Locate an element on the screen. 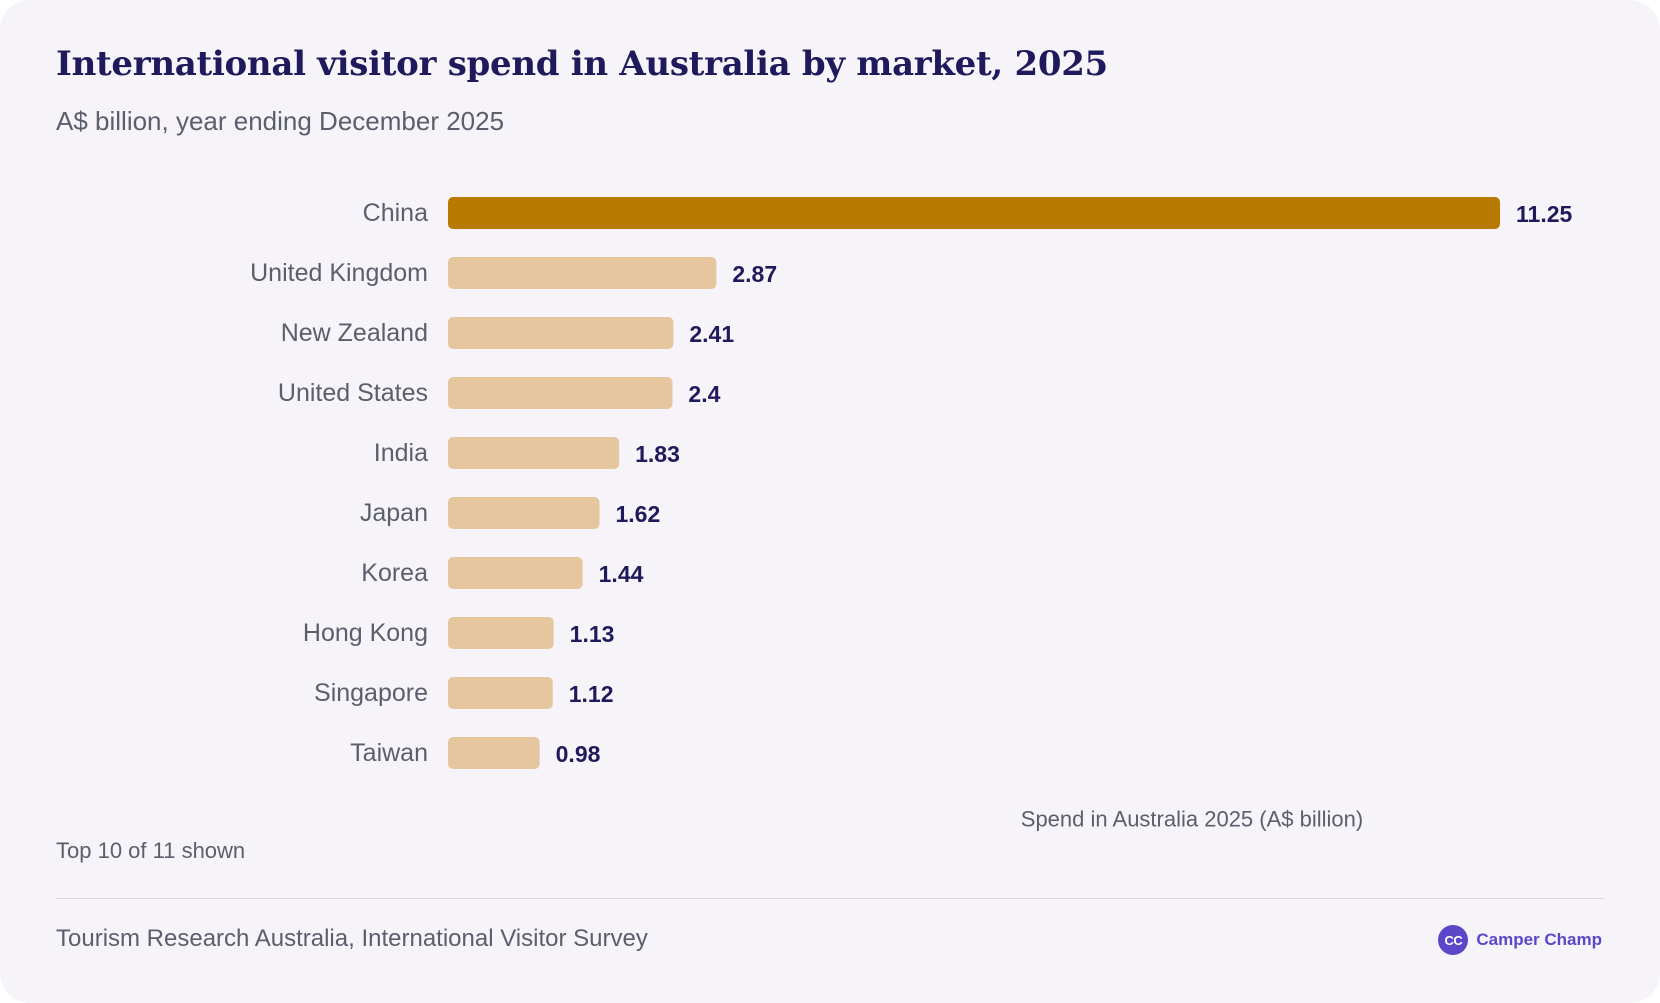 This screenshot has width=1660, height=1003. category-label: Korea is located at coordinates (394, 573).